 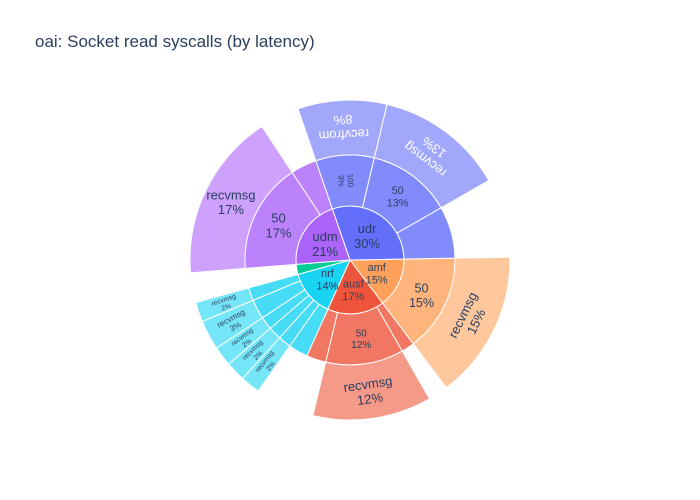 What do you see at coordinates (426, 233) in the screenshot?
I see `udr-seg2-sector` at bounding box center [426, 233].